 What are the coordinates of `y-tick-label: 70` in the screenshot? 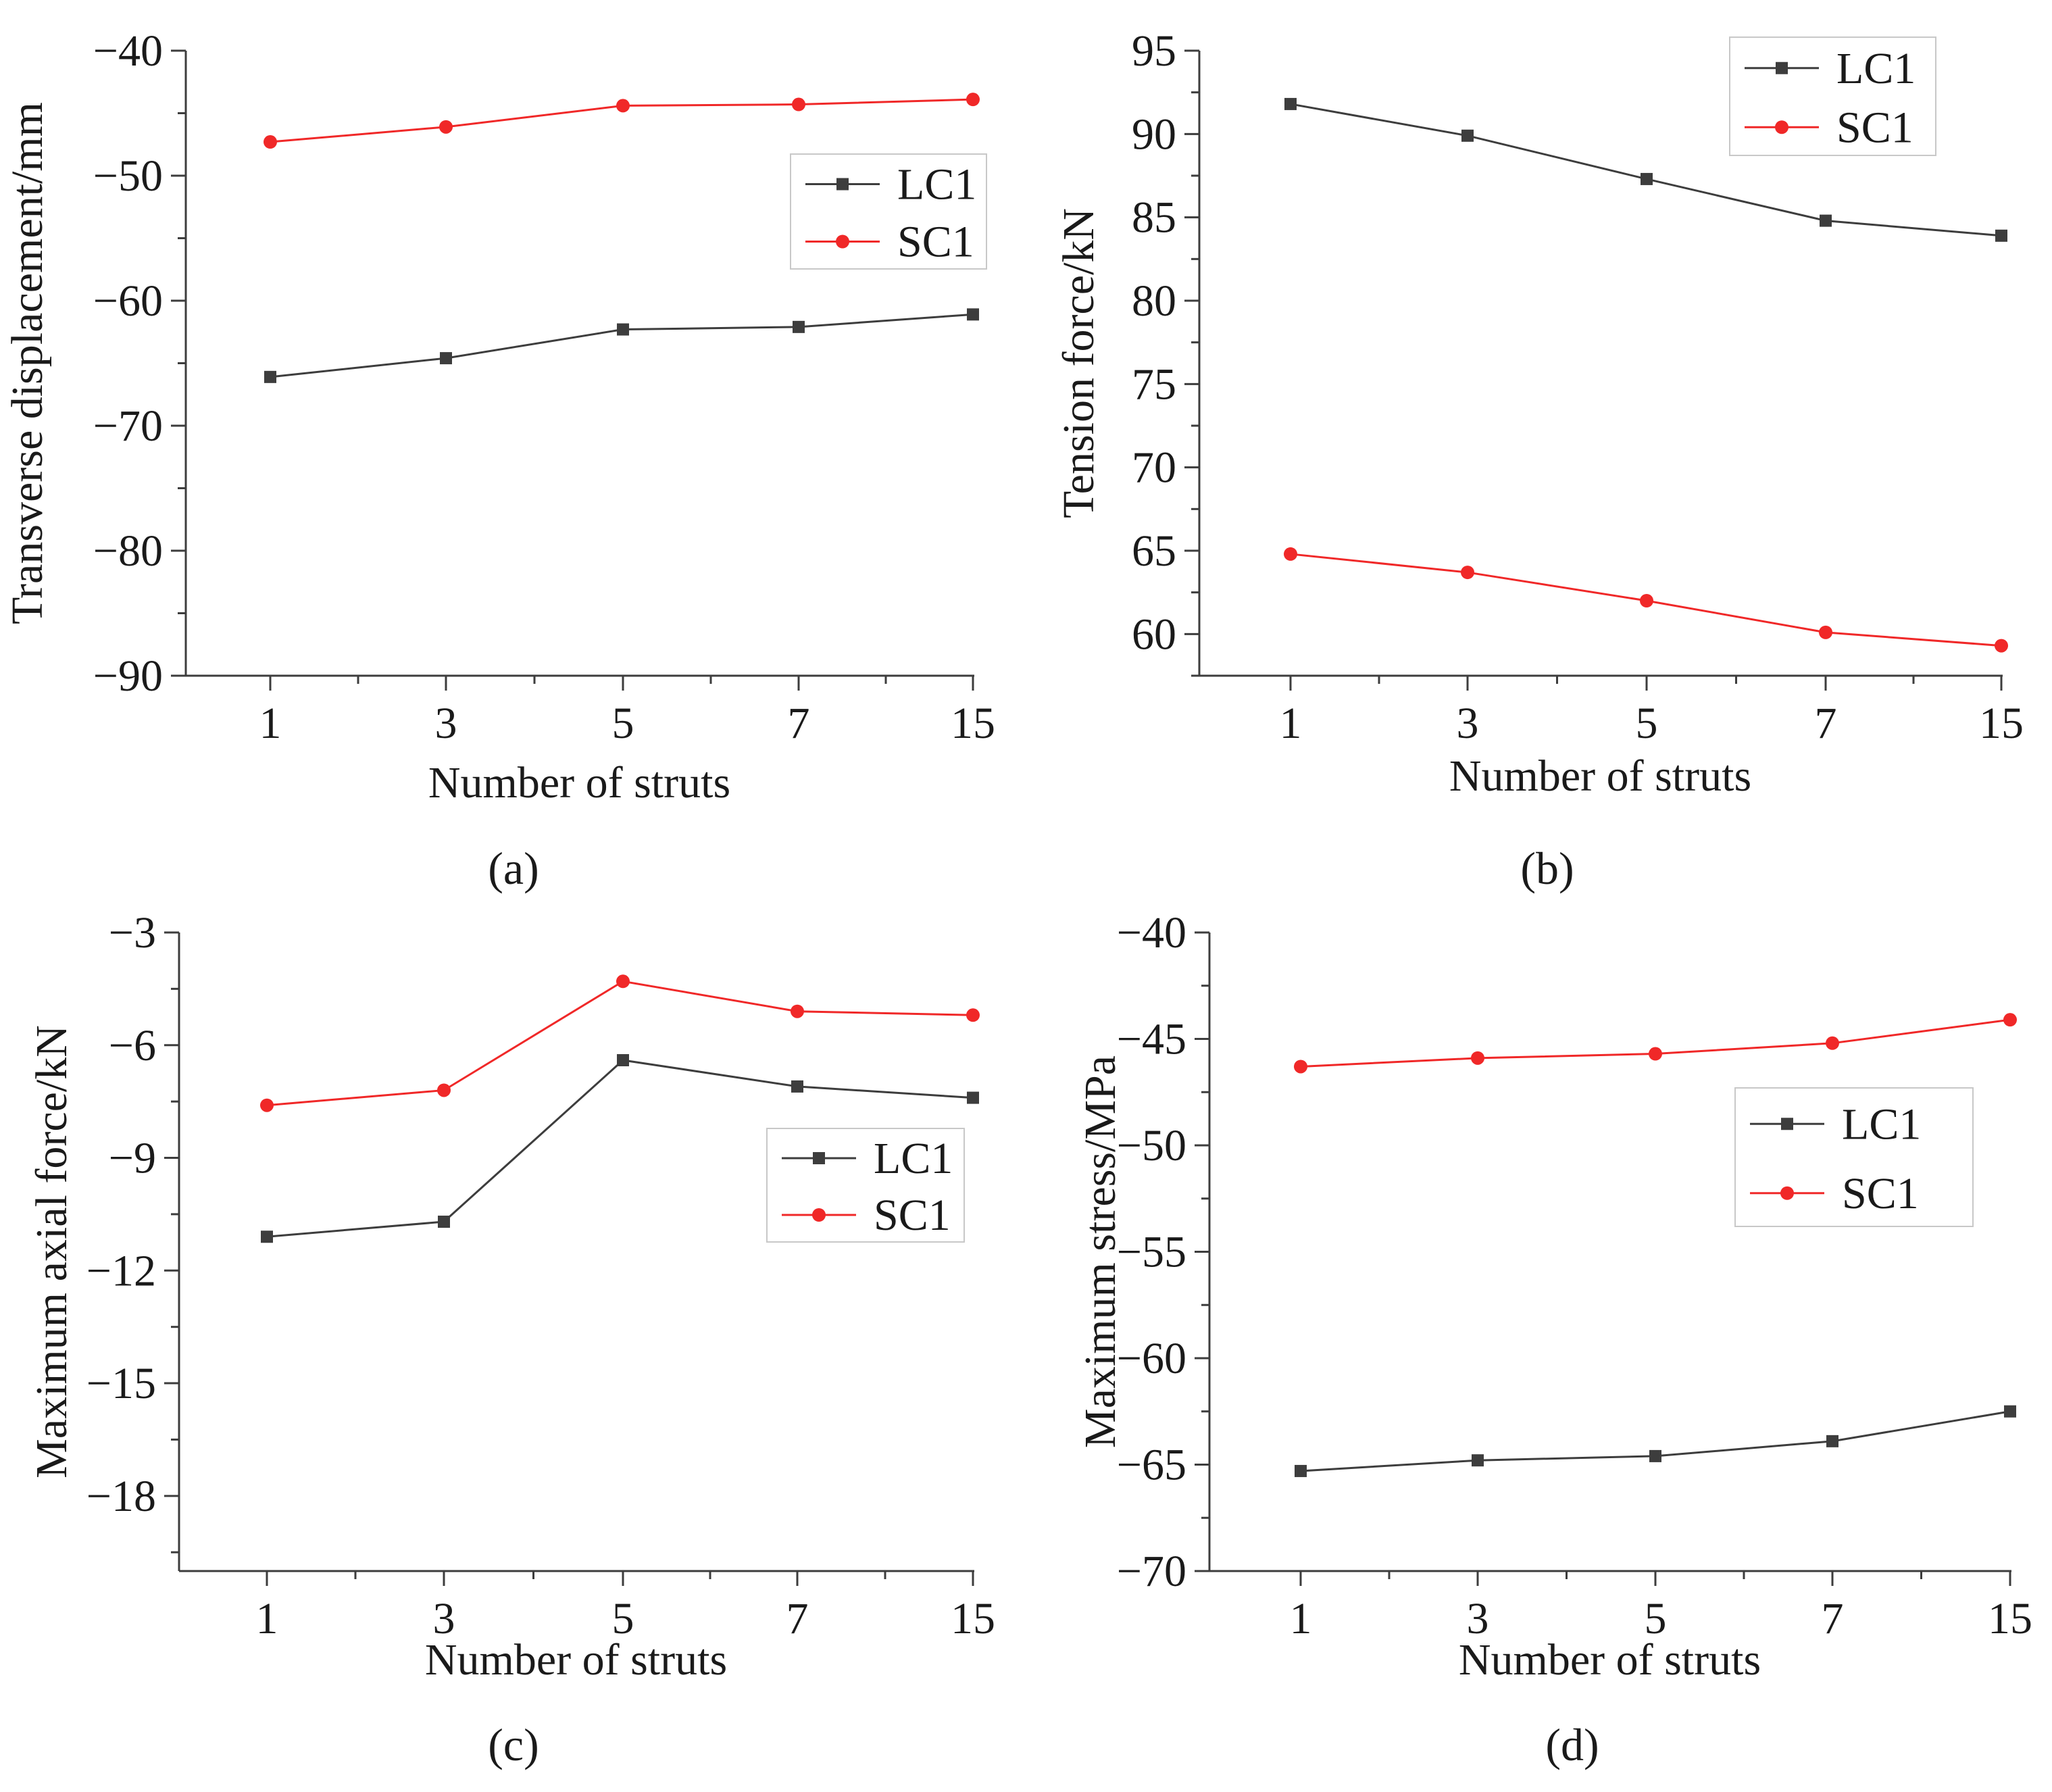 It's located at (1154, 468).